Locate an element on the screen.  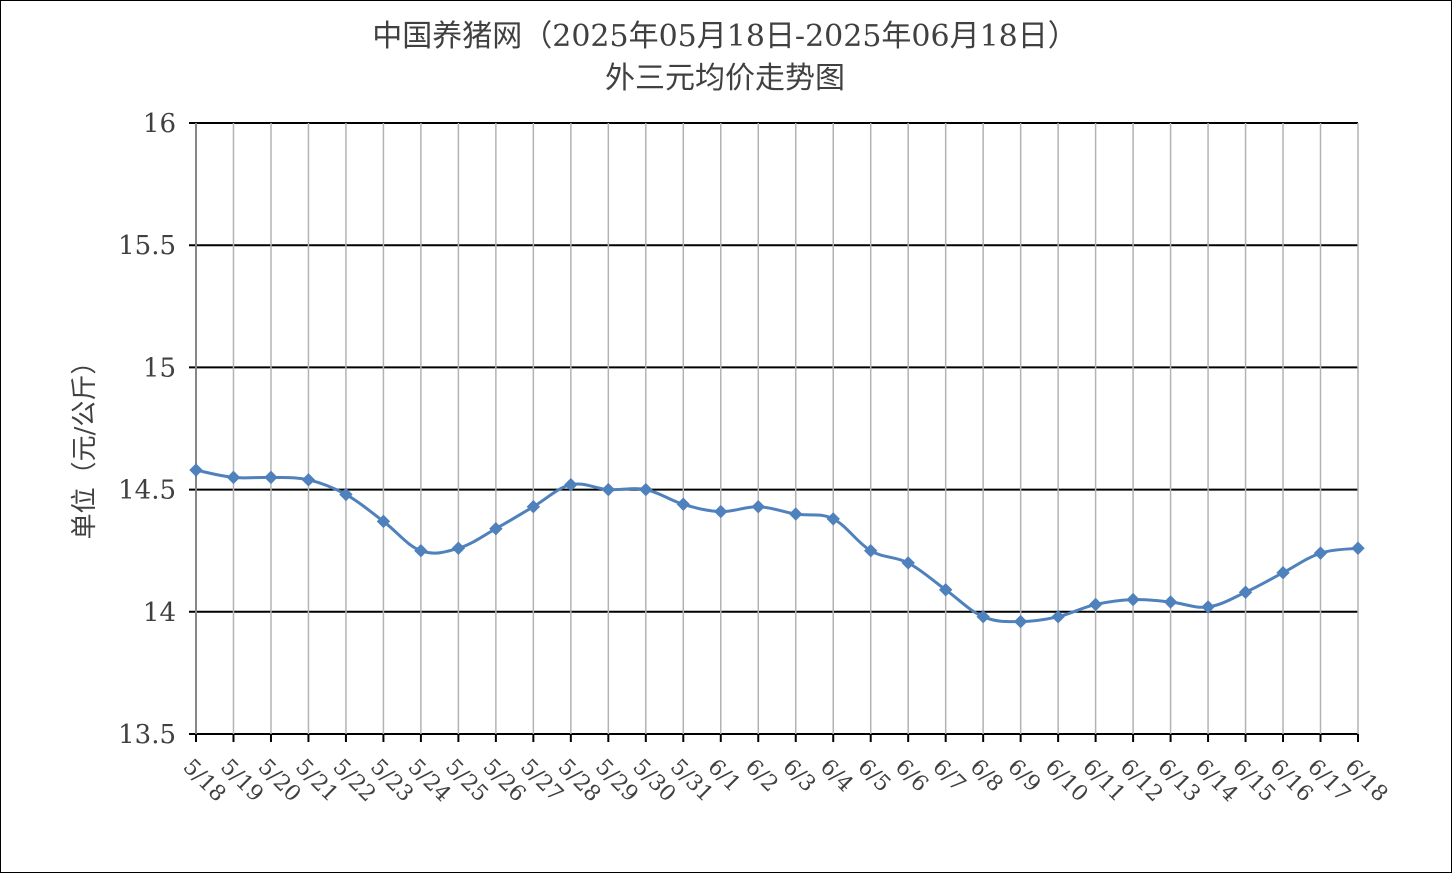
x-tick-label: 6/10 is located at coordinates (1066, 781).